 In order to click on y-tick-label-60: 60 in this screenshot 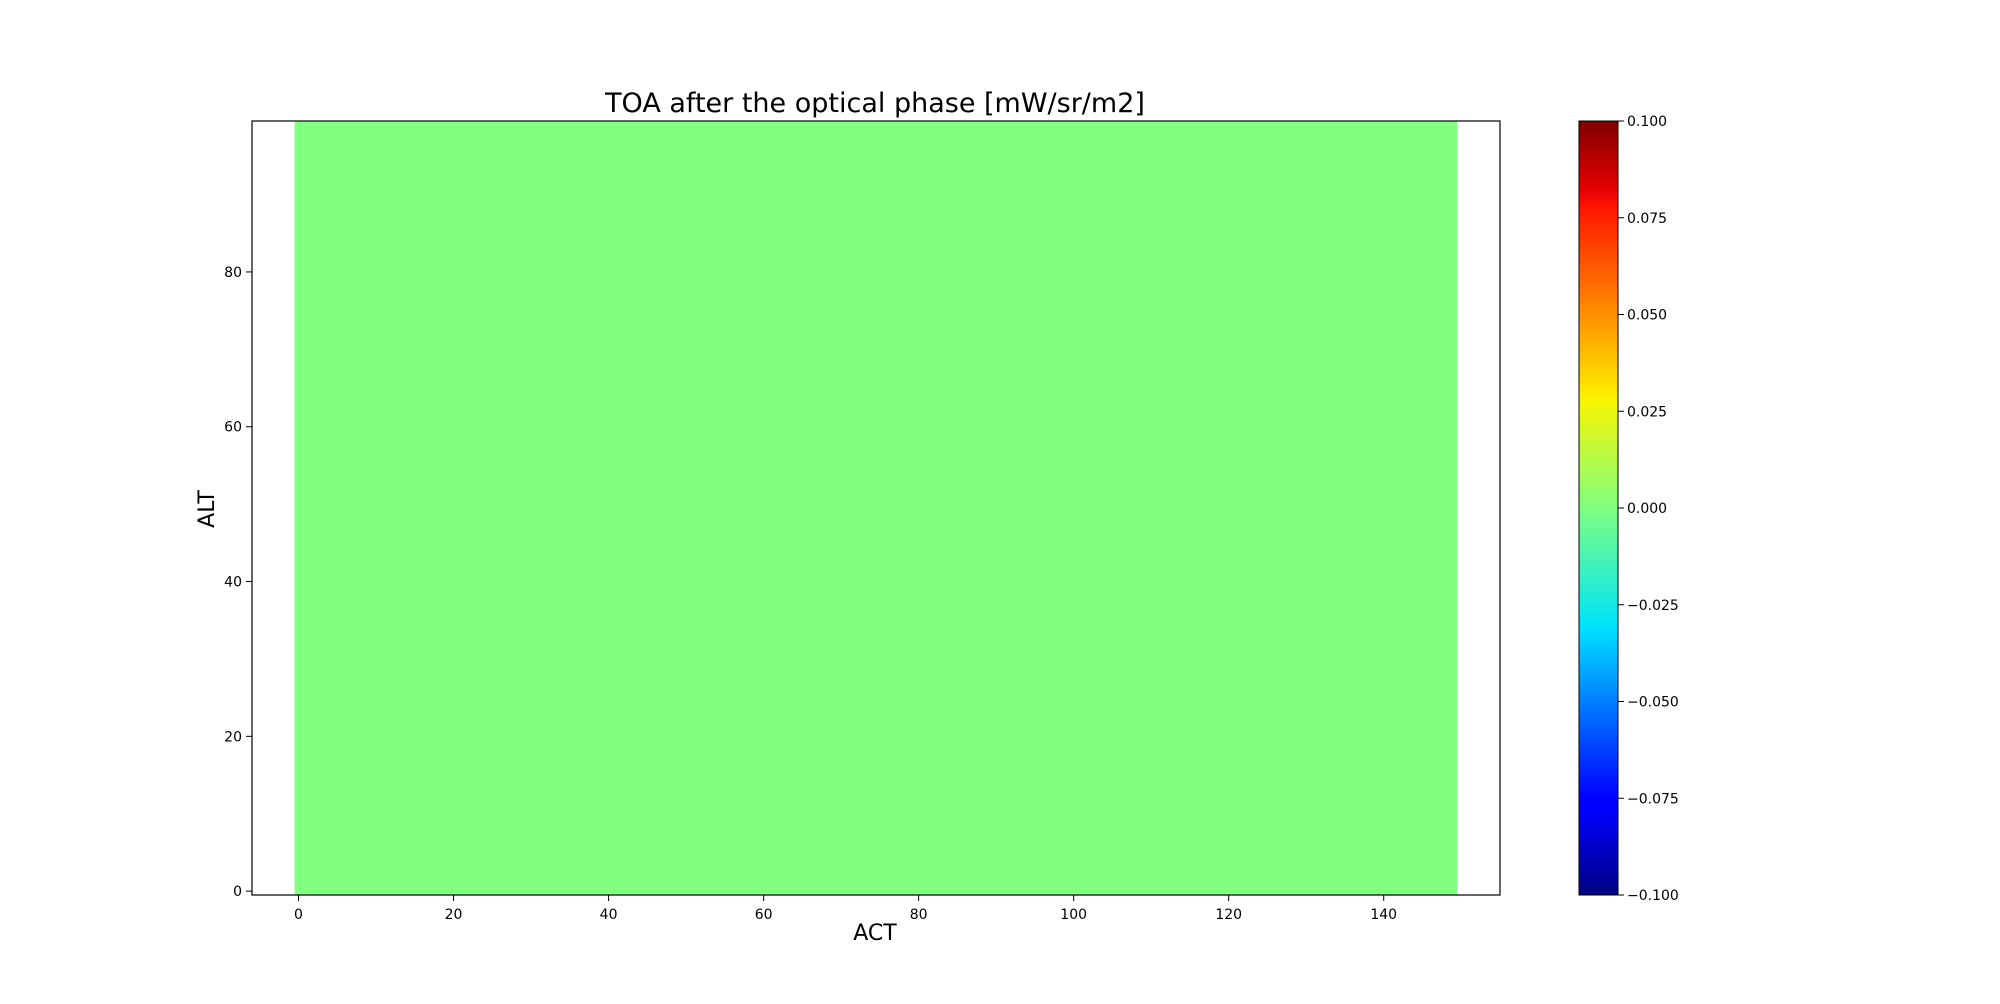, I will do `click(233, 428)`.